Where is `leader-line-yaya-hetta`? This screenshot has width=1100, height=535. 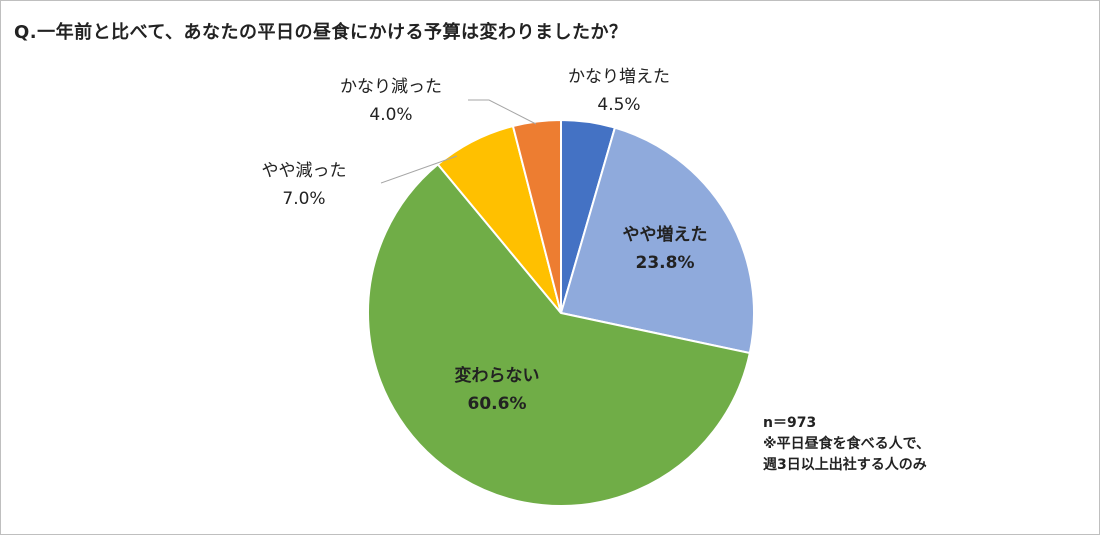 leader-line-yaya-hetta is located at coordinates (419, 169).